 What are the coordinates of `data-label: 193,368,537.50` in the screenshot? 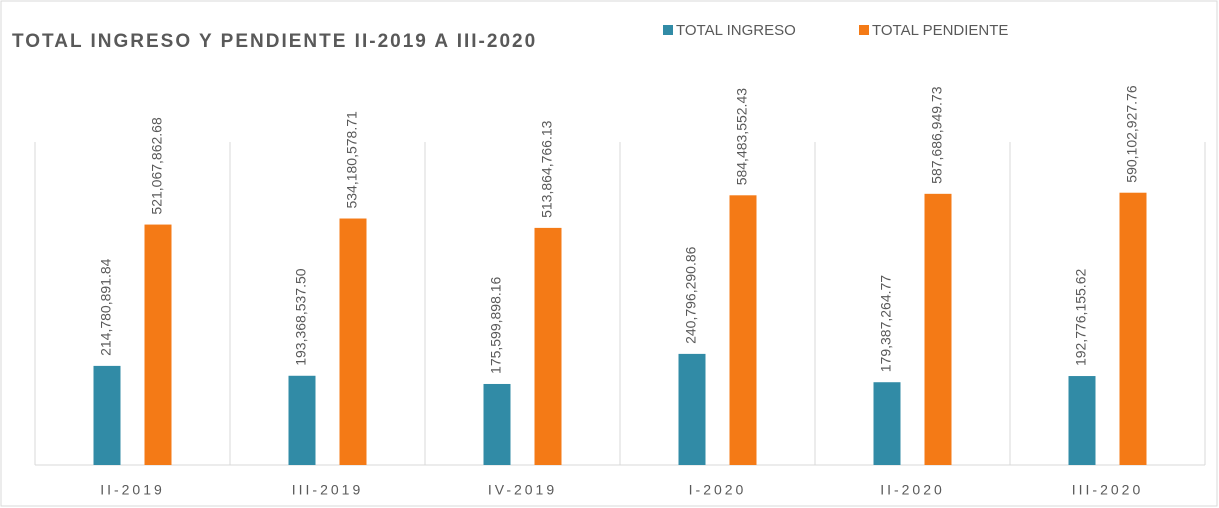 It's located at (301, 317).